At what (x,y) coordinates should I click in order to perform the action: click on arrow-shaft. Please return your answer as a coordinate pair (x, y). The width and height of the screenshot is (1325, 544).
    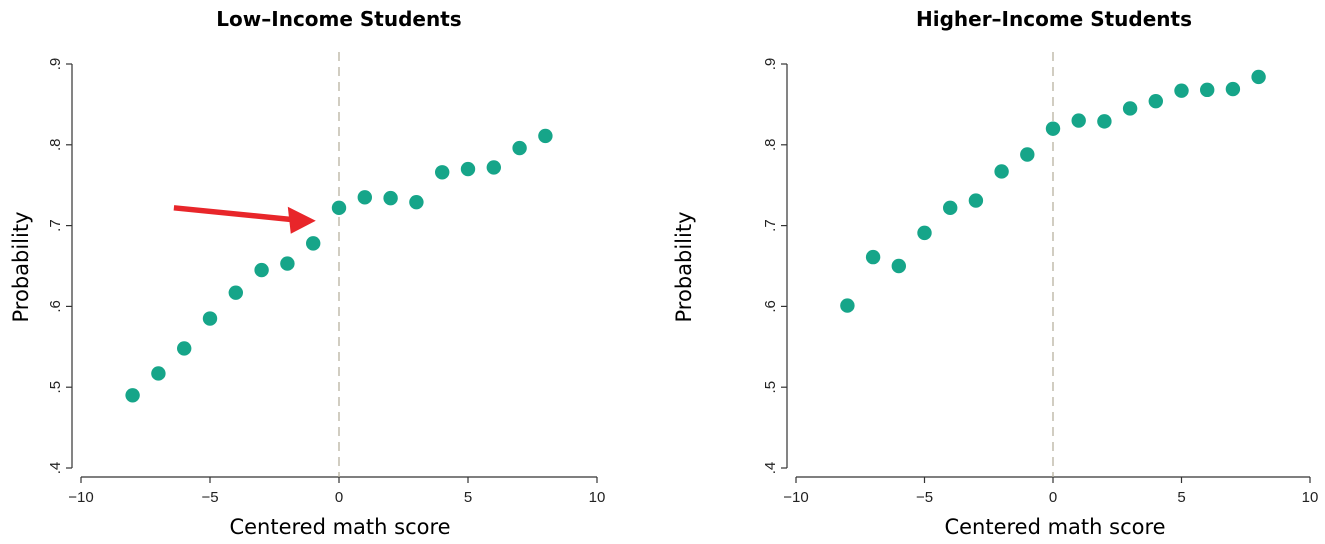
    Looking at the image, I should click on (234, 214).